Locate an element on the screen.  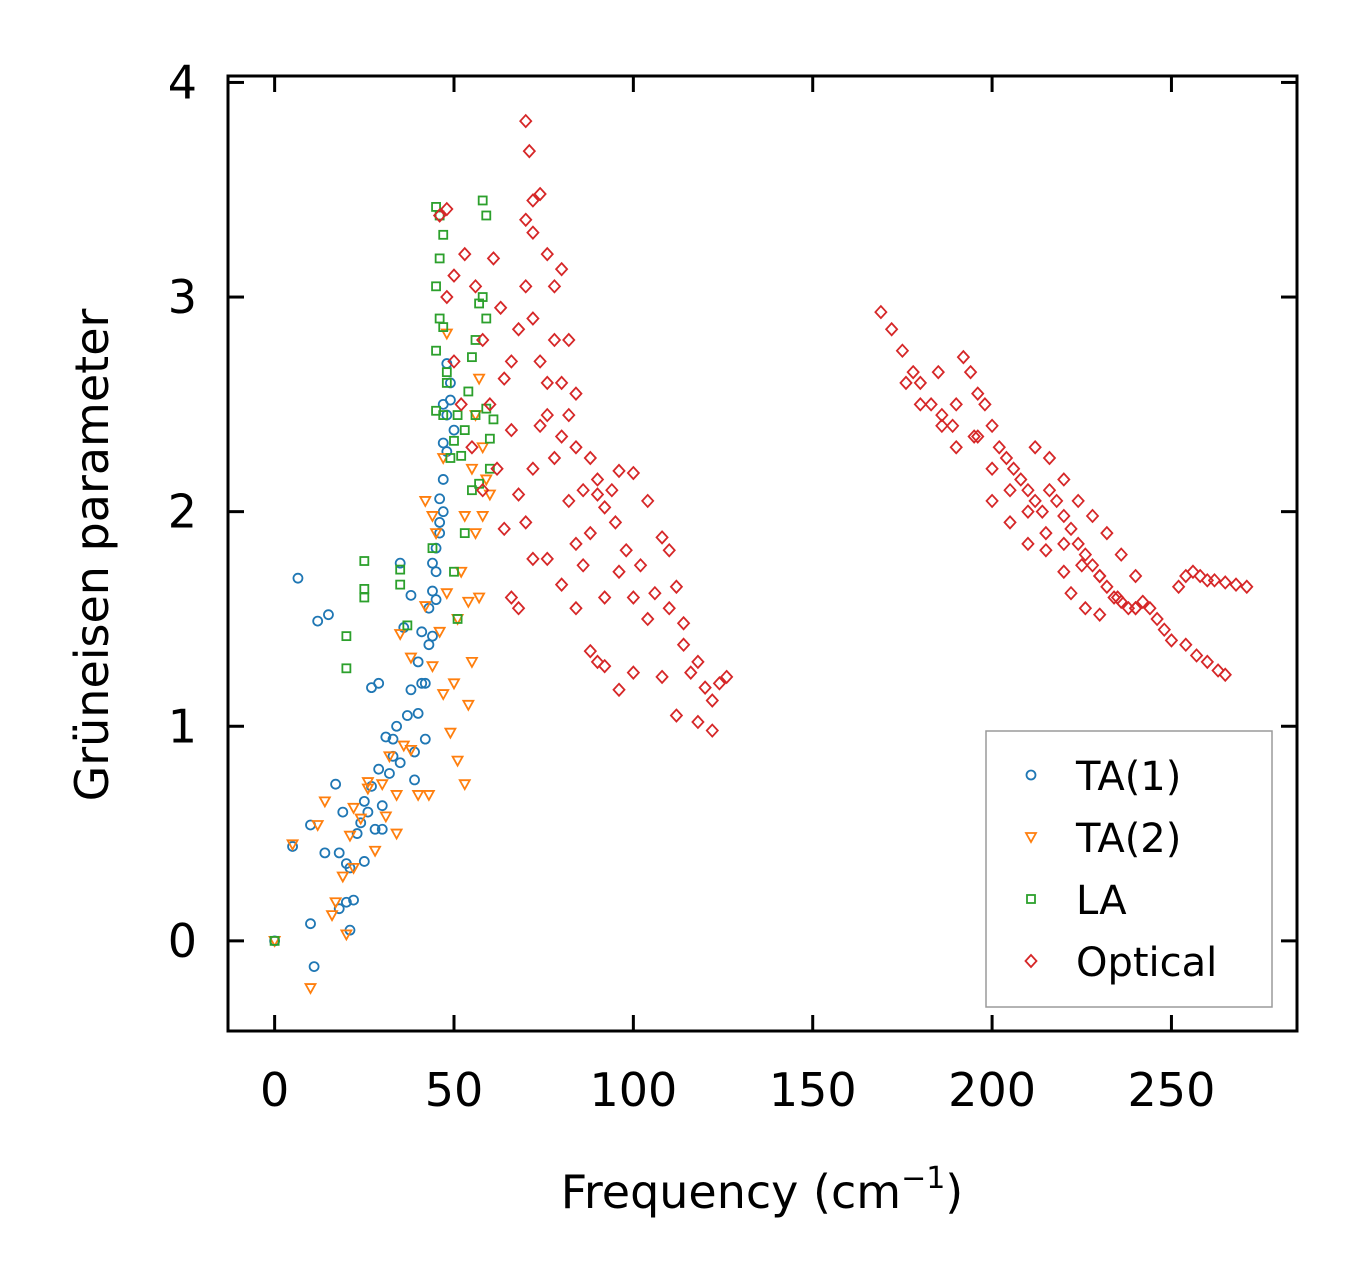
legend-marker is located at coordinates (1031, 899).